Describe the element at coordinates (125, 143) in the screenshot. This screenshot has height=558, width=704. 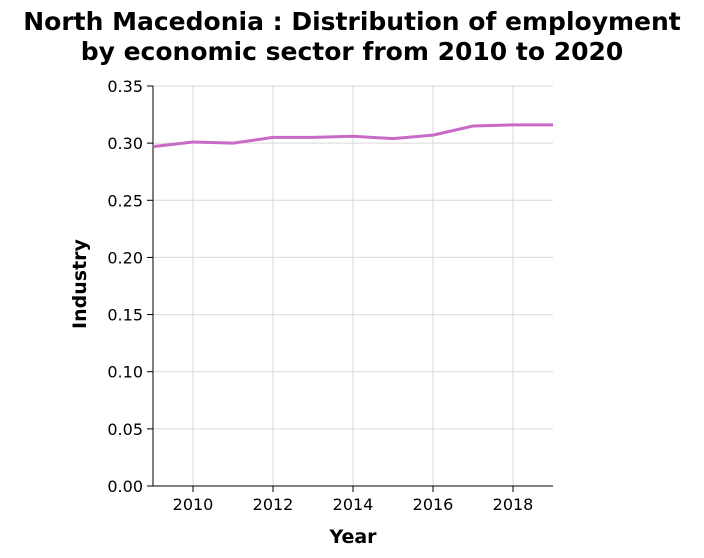
I see `y-tick-label: 0.30` at that location.